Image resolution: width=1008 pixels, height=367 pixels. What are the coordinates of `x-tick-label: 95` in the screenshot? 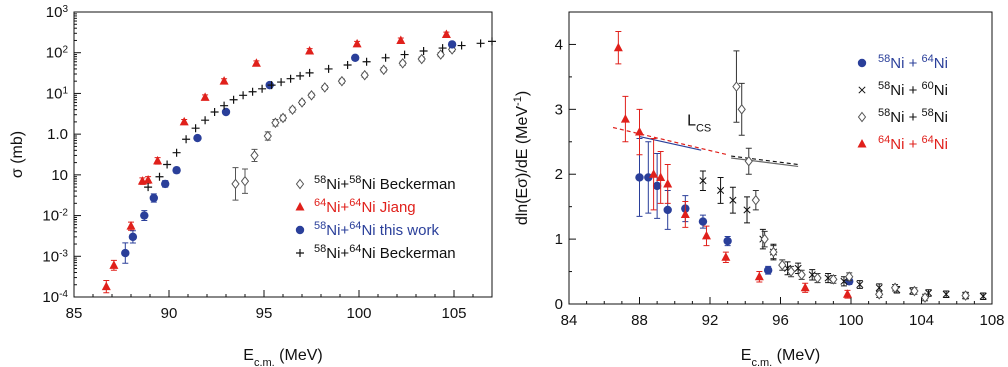 It's located at (264, 313).